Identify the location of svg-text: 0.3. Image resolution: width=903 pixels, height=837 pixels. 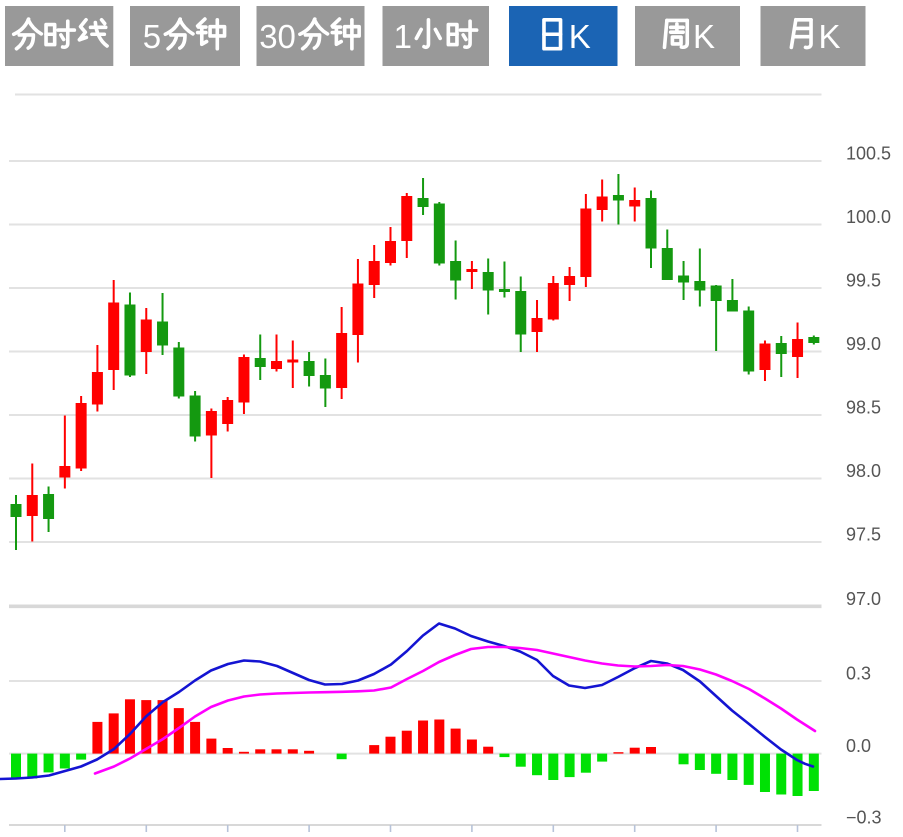
(858, 674).